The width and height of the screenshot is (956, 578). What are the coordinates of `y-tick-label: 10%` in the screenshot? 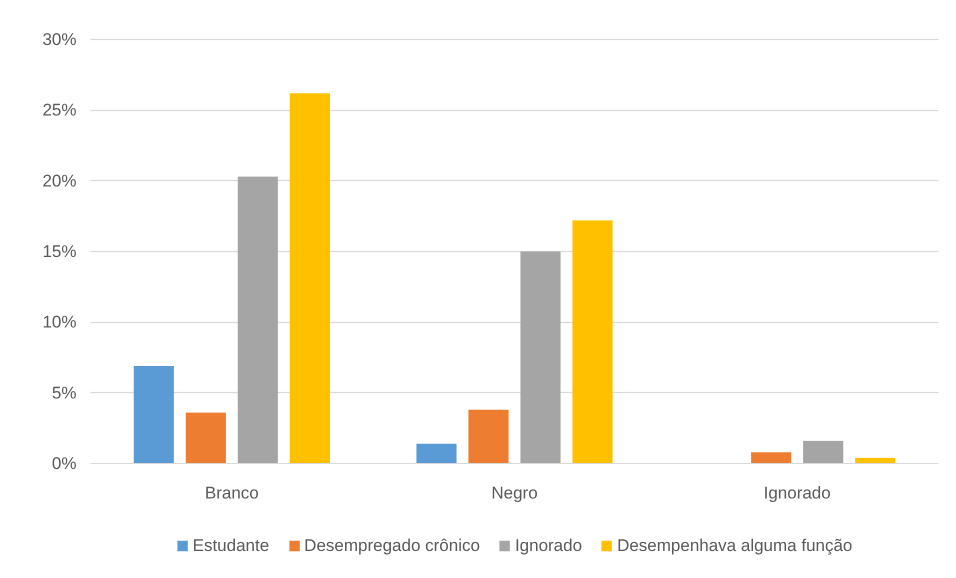 It's located at (59, 322).